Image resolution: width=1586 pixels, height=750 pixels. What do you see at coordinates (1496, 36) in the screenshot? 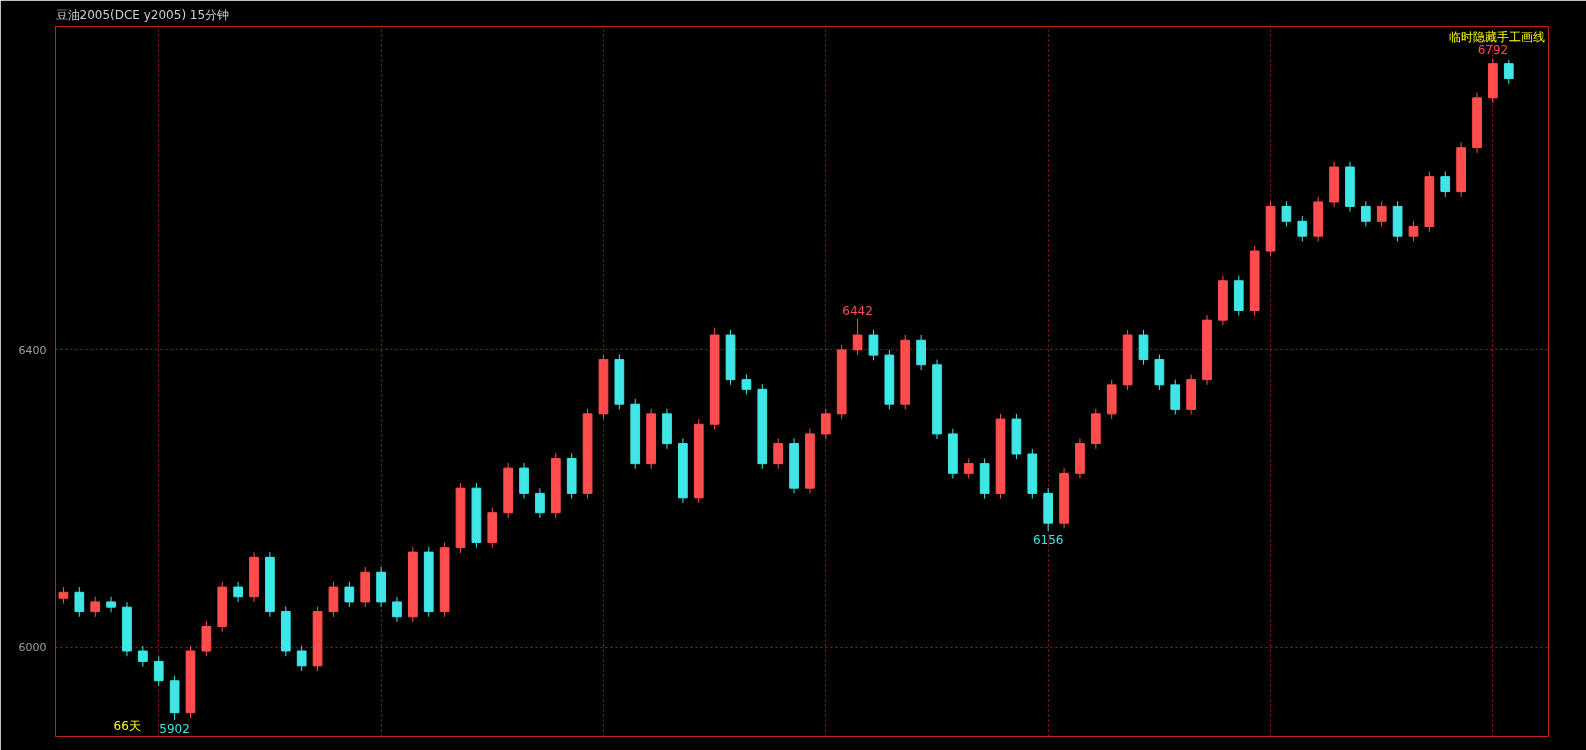
I see `annotation: 临时隐藏手工画线` at bounding box center [1496, 36].